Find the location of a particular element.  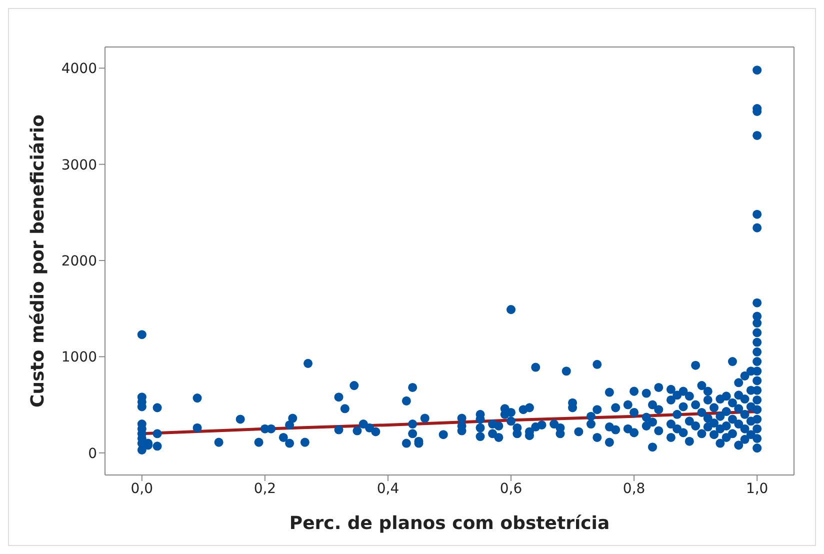

y-tick-label: 3000 is located at coordinates (79, 165).